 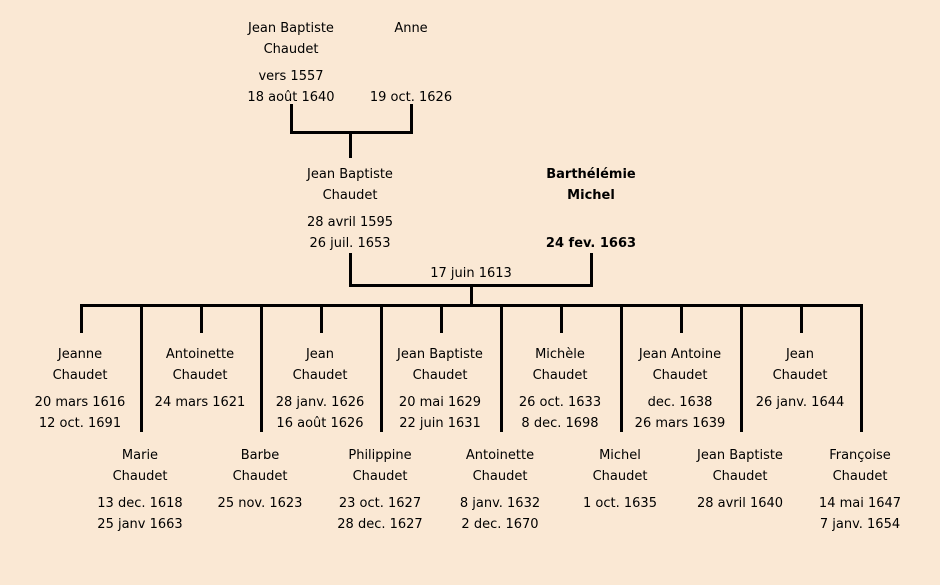 I want to click on person-birth-date: 20 mars 1616, so click(x=80, y=402).